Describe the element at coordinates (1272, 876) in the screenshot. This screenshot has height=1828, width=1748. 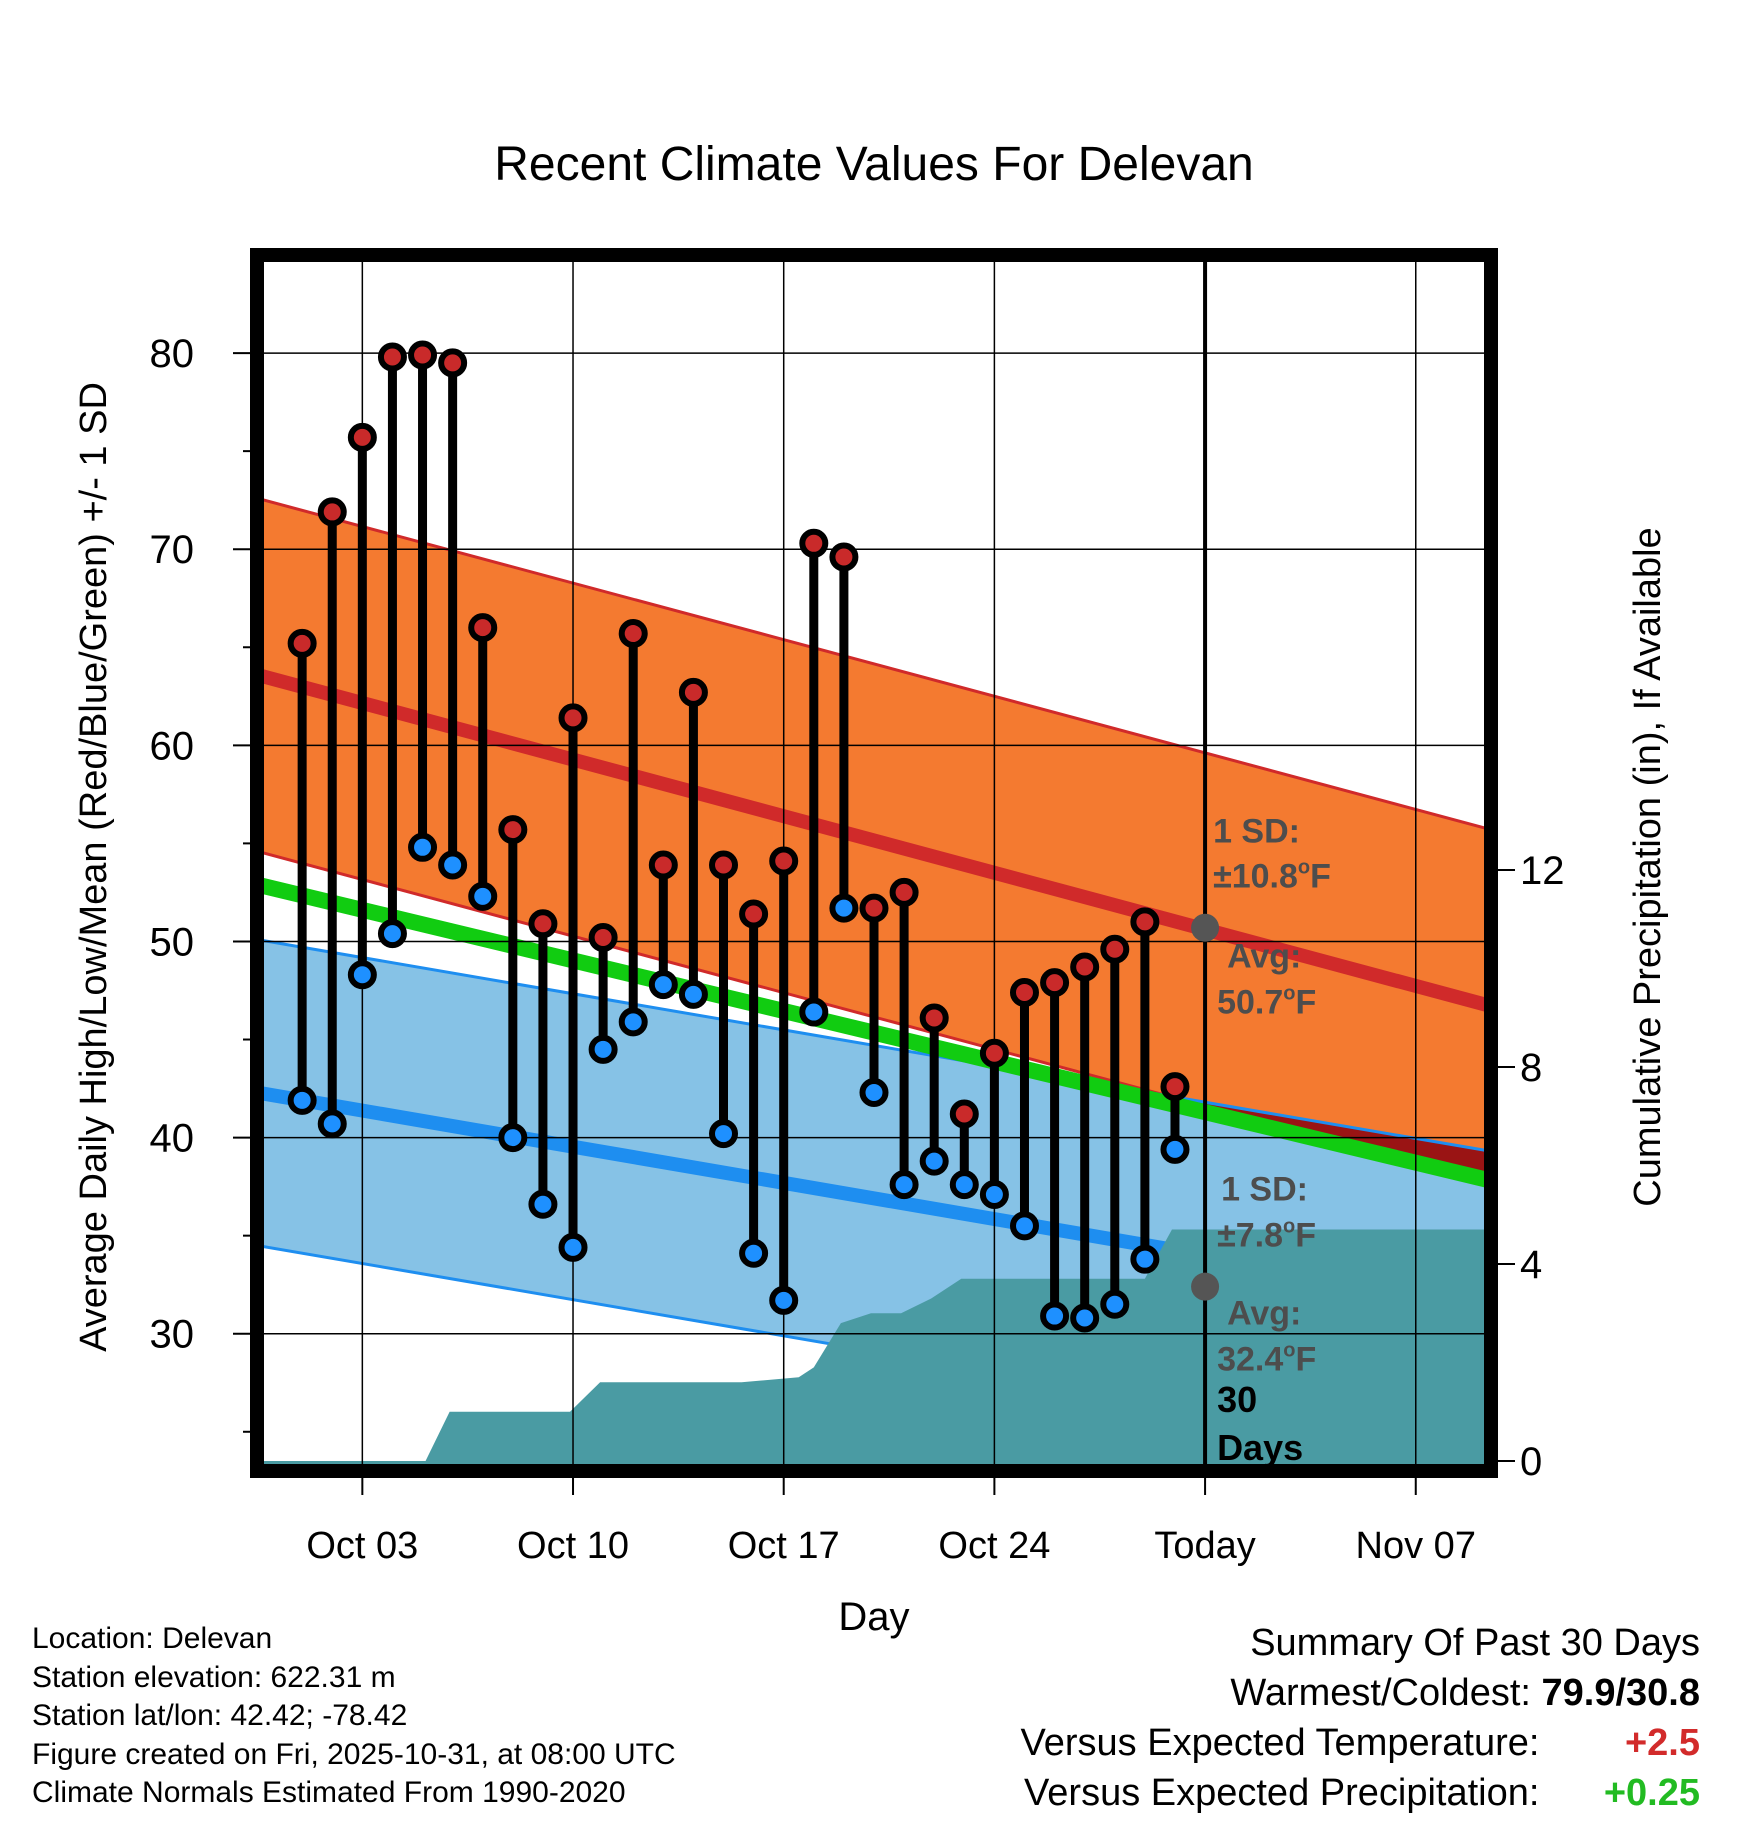
I see `high-sd-value: ±10.8oF` at that location.